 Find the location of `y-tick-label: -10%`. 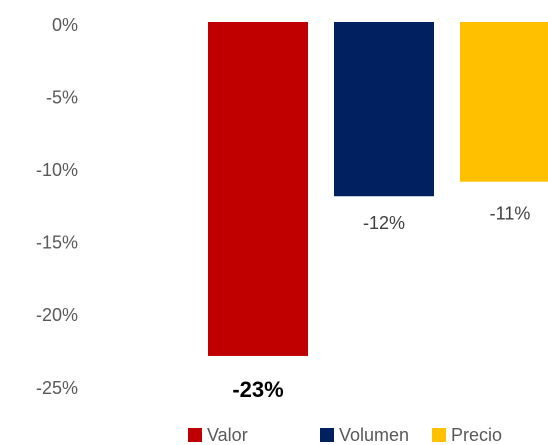

y-tick-label: -10% is located at coordinates (57, 170).